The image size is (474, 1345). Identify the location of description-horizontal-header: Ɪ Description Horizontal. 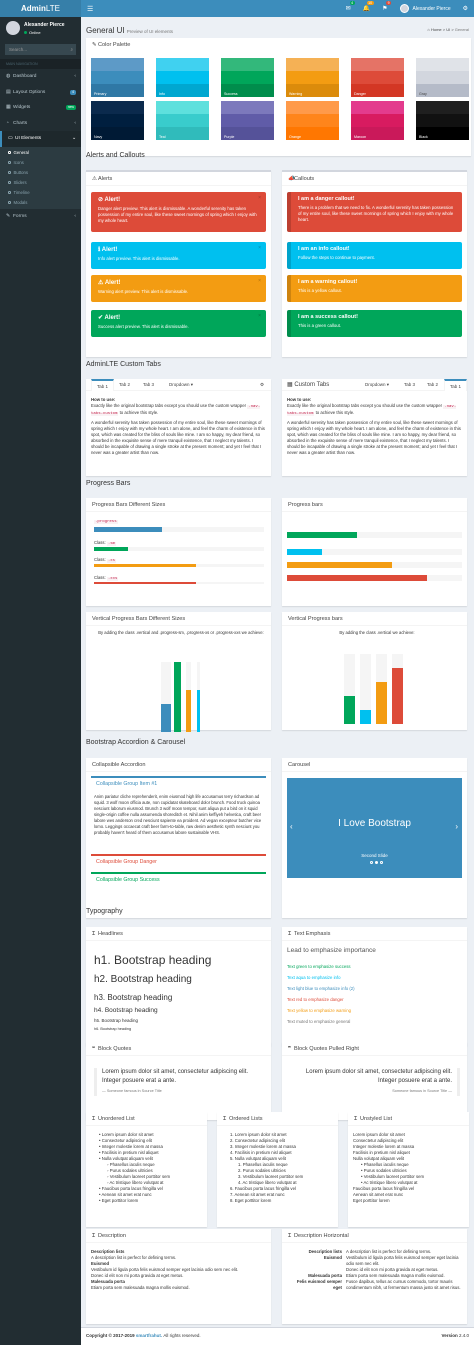
(374, 1236).